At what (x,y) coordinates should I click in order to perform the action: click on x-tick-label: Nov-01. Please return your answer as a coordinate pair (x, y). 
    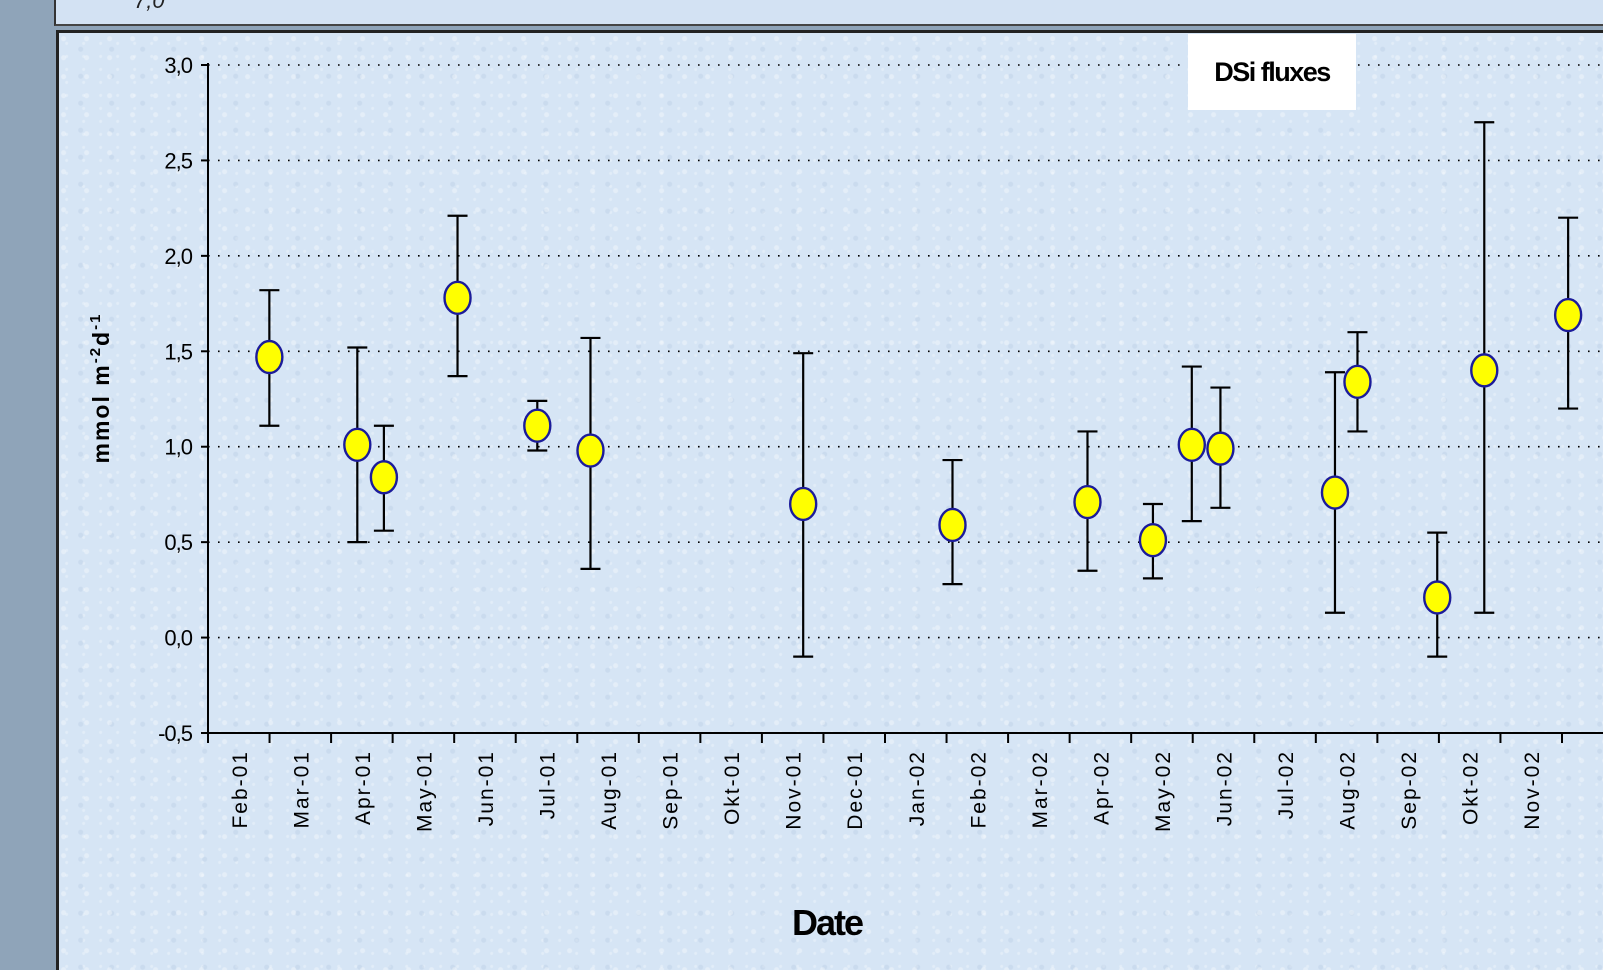
    Looking at the image, I should click on (794, 790).